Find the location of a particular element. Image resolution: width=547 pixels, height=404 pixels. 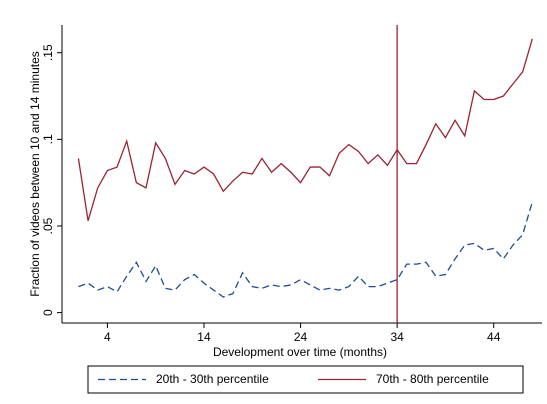

x-tick-label: 44 is located at coordinates (494, 337).